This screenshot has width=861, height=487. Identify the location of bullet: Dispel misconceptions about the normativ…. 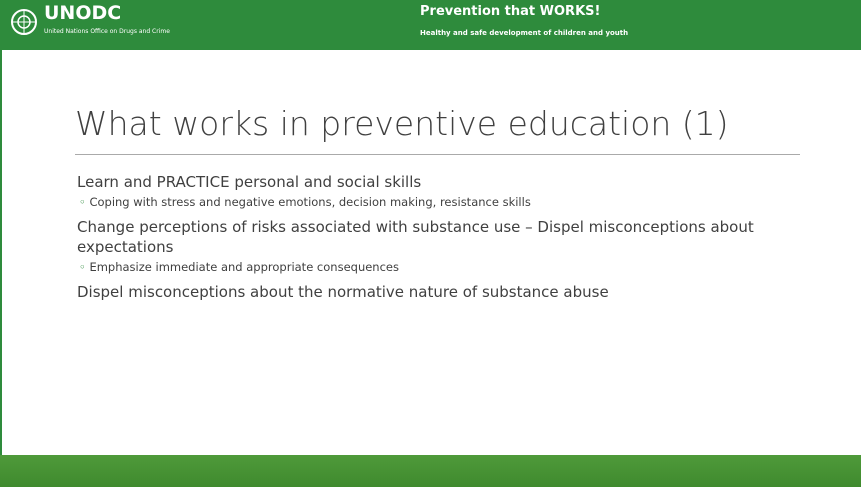
(427, 292).